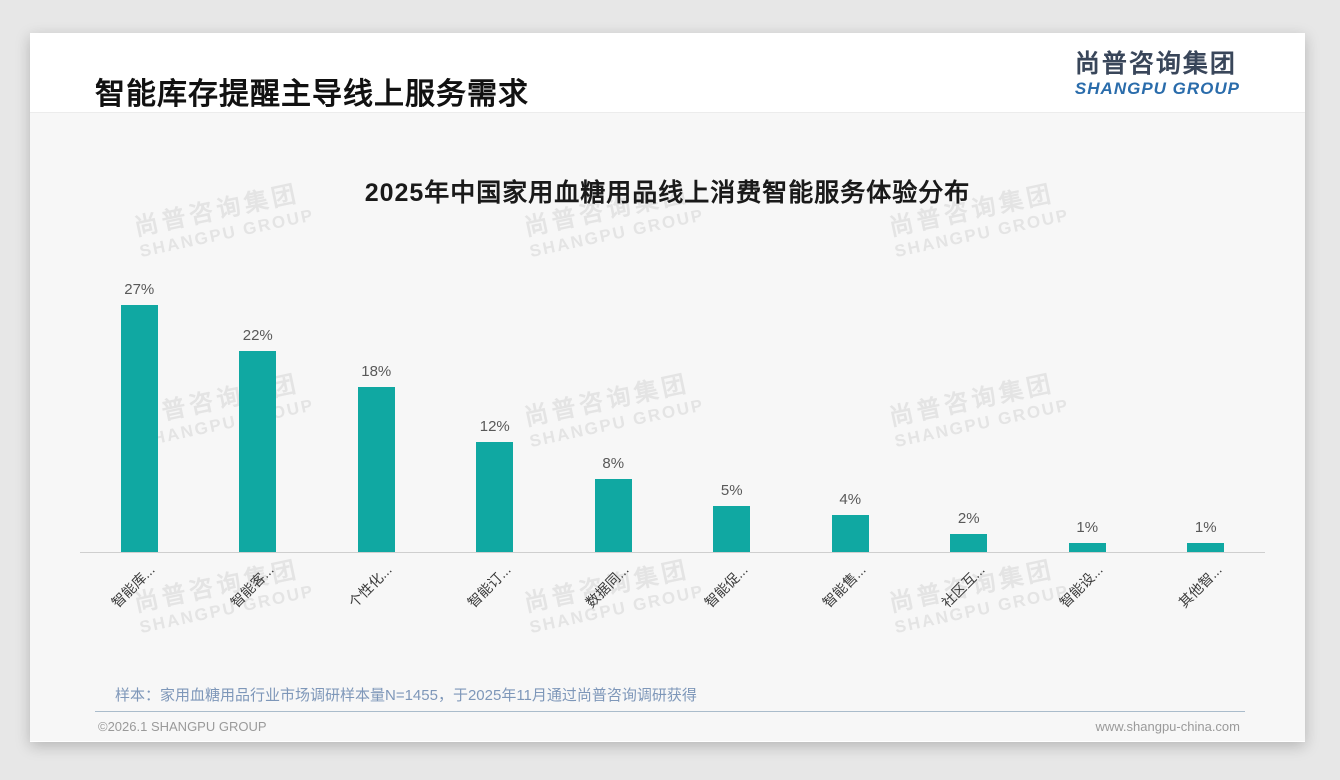 This screenshot has width=1340, height=780. Describe the element at coordinates (850, 499) in the screenshot. I see `bar-value-label: 4%` at that location.